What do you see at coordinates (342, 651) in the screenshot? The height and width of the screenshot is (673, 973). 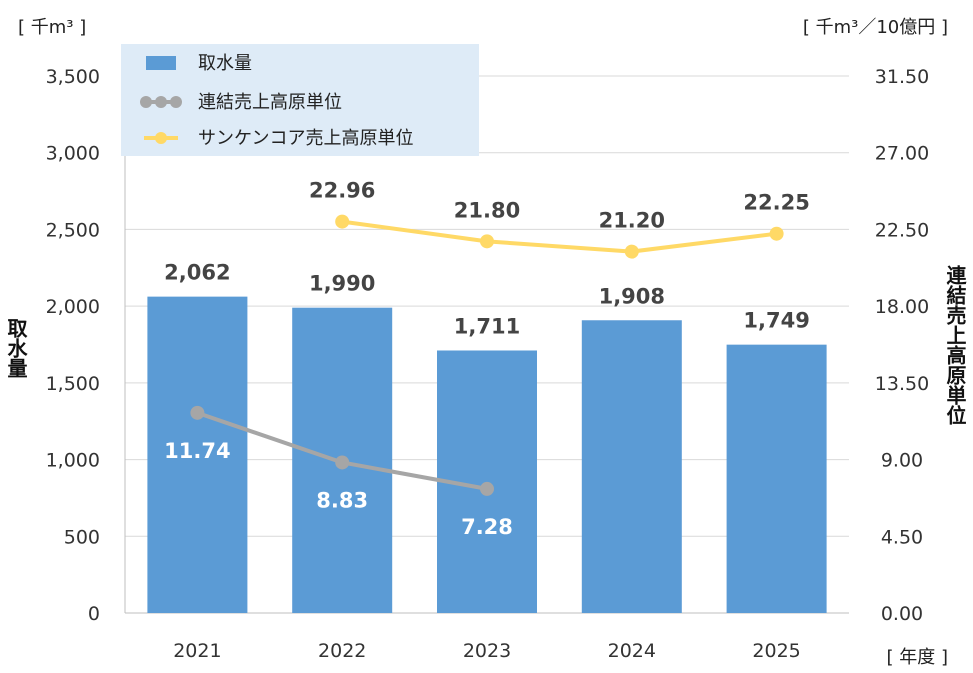 I see `x-tick-label: 2022` at bounding box center [342, 651].